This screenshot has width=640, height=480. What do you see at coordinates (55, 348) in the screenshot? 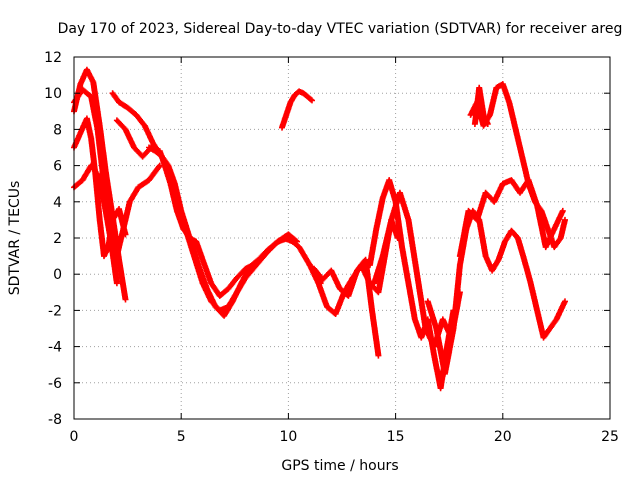
I see `y-tick-label: -4` at bounding box center [55, 348].